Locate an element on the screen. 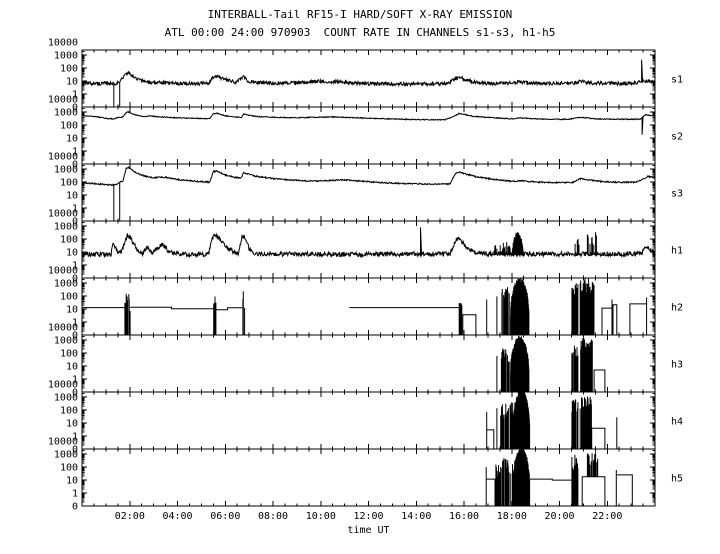 This screenshot has height=554, width=720. channel-label-s2: s2 is located at coordinates (677, 137).